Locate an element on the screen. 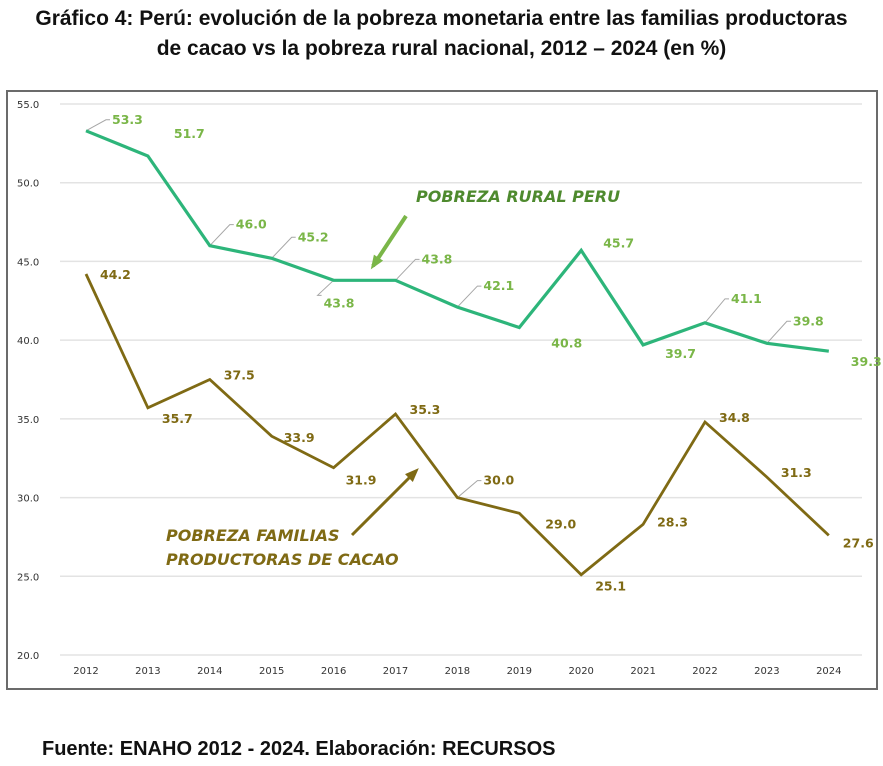 The width and height of the screenshot is (883, 766). y-tick-label: 40.0 is located at coordinates (28, 341).